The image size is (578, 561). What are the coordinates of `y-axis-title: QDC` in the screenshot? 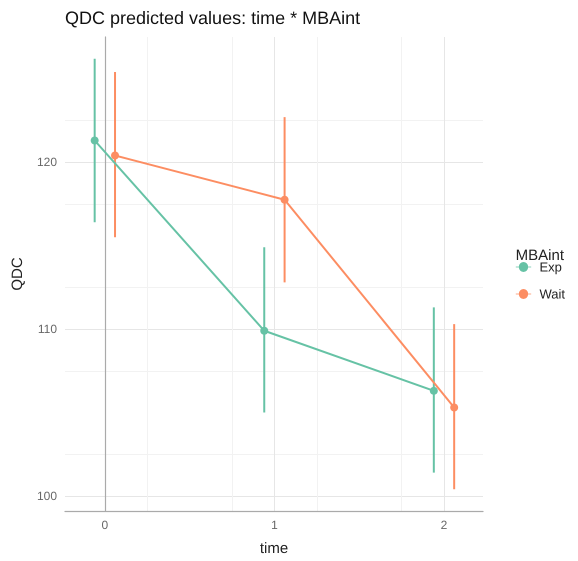 It's located at (17, 274).